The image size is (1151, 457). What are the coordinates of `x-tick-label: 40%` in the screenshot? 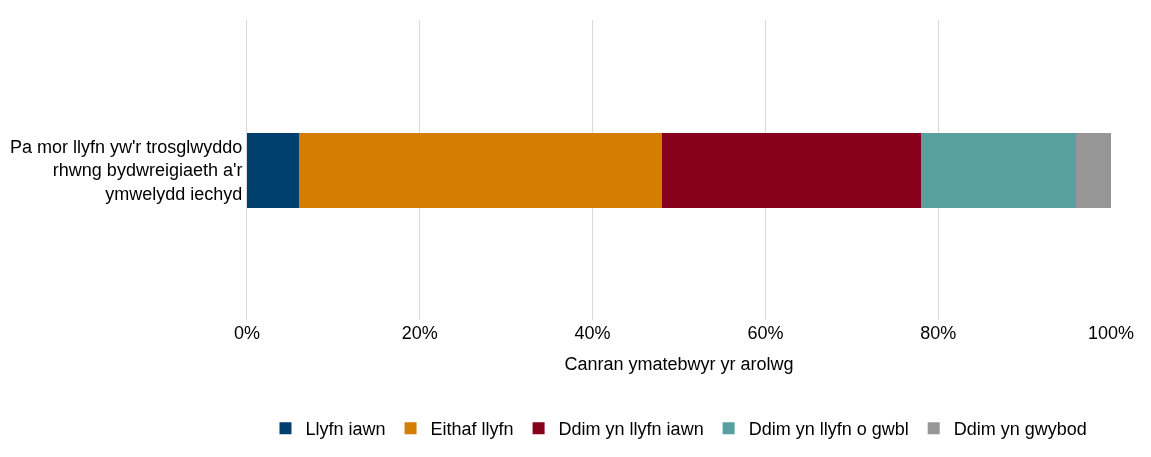 It's located at (592, 333).